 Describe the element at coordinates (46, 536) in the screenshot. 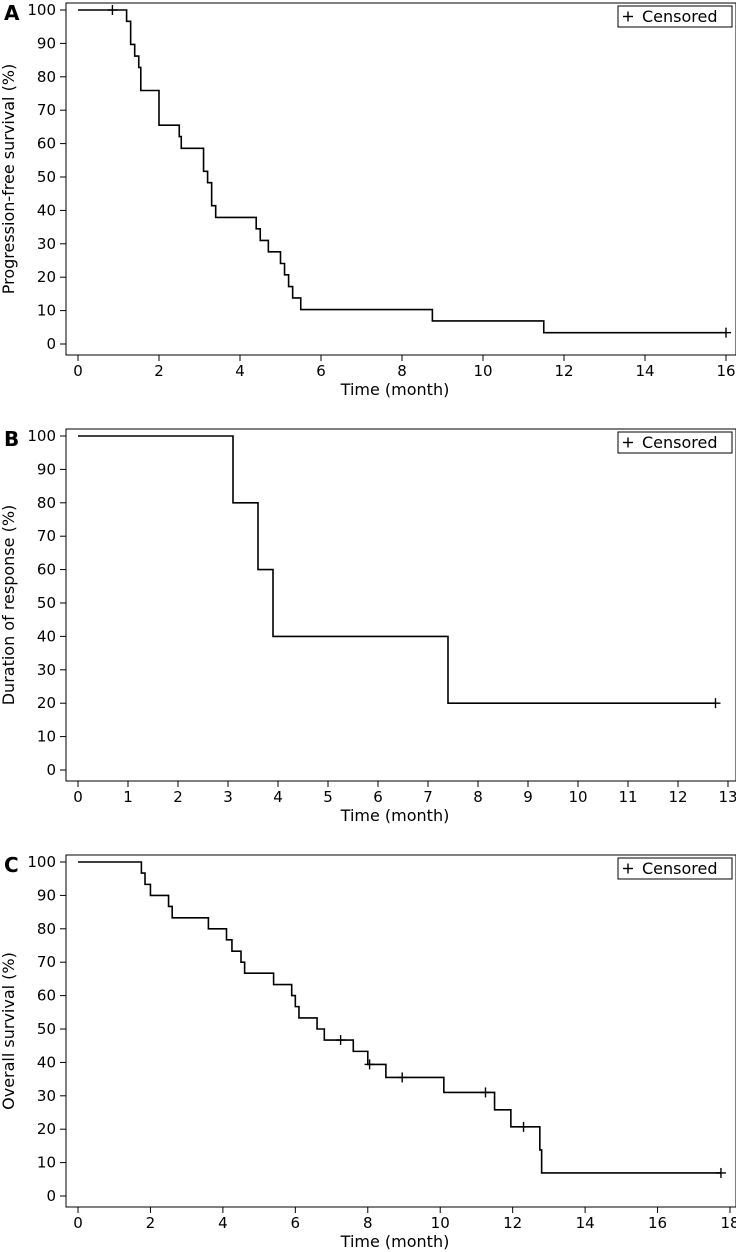

I see `panel-b-ytick-label: 70` at that location.